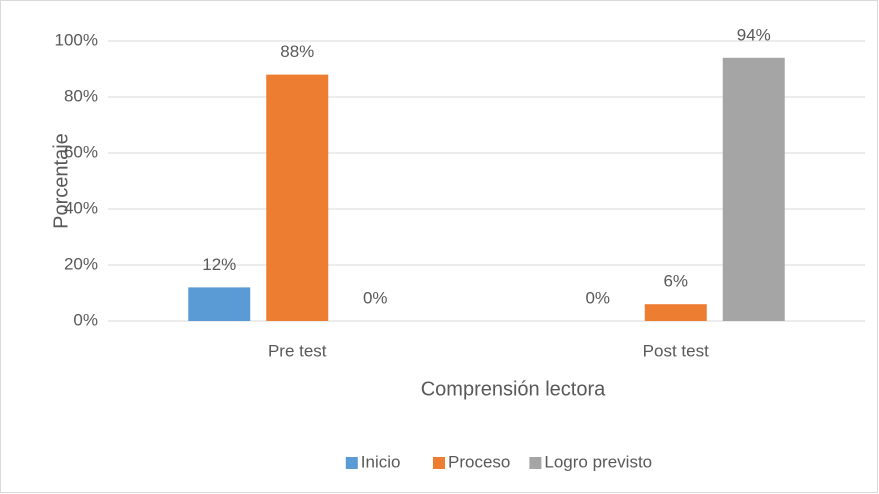 The width and height of the screenshot is (879, 494). Describe the element at coordinates (676, 350) in the screenshot. I see `x-tick-label: Post test` at that location.